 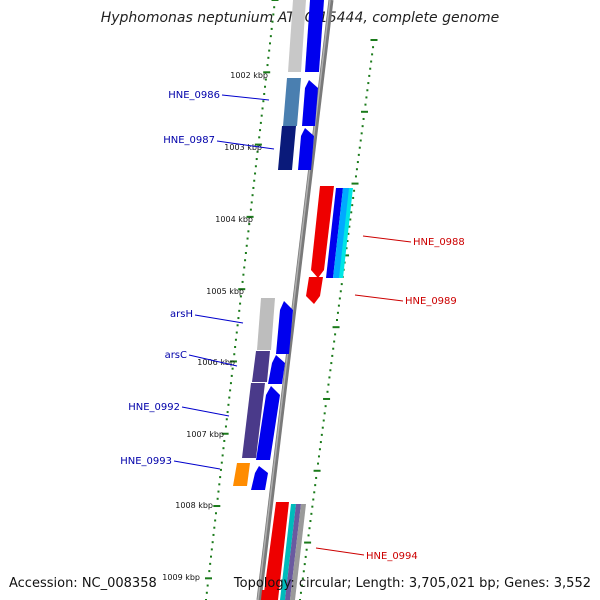 I want to click on forward-strand-features, so click(x=278, y=245).